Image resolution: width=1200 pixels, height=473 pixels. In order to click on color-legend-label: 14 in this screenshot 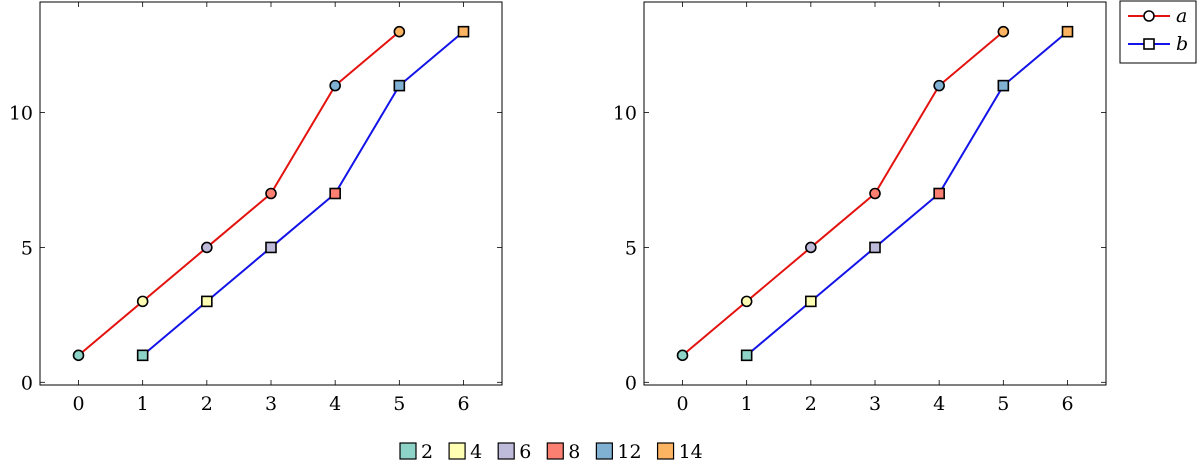, I will do `click(691, 452)`.